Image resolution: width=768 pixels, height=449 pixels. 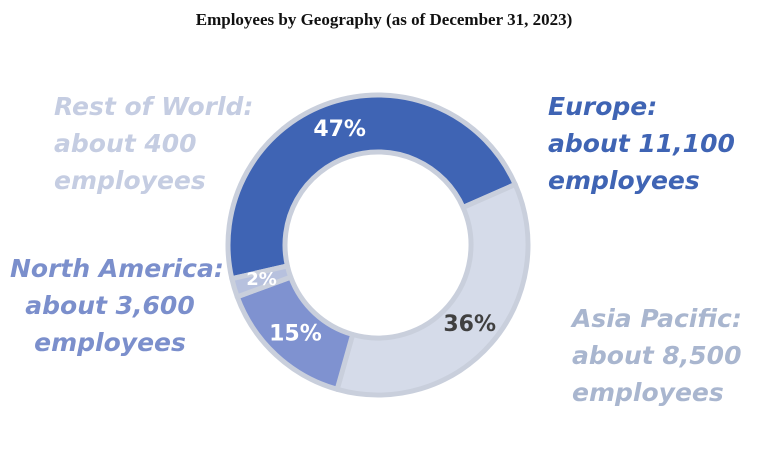 I want to click on callout-asia-pacific-line-2: about 8,500, so click(x=657, y=355).